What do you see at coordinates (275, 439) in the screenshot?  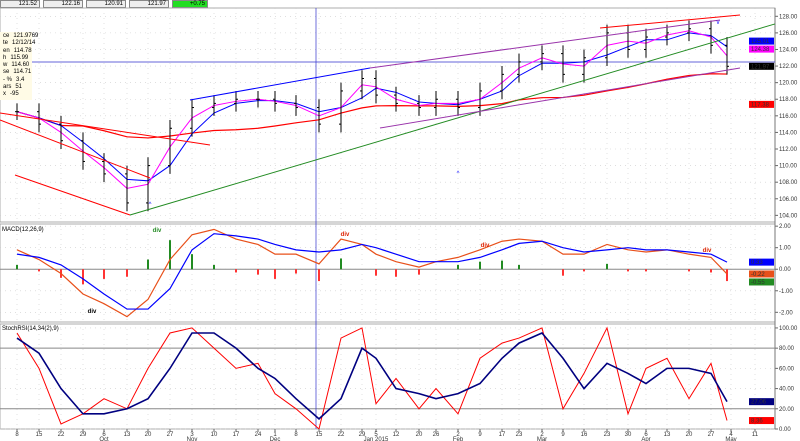 I see `month-label: Dec` at bounding box center [275, 439].